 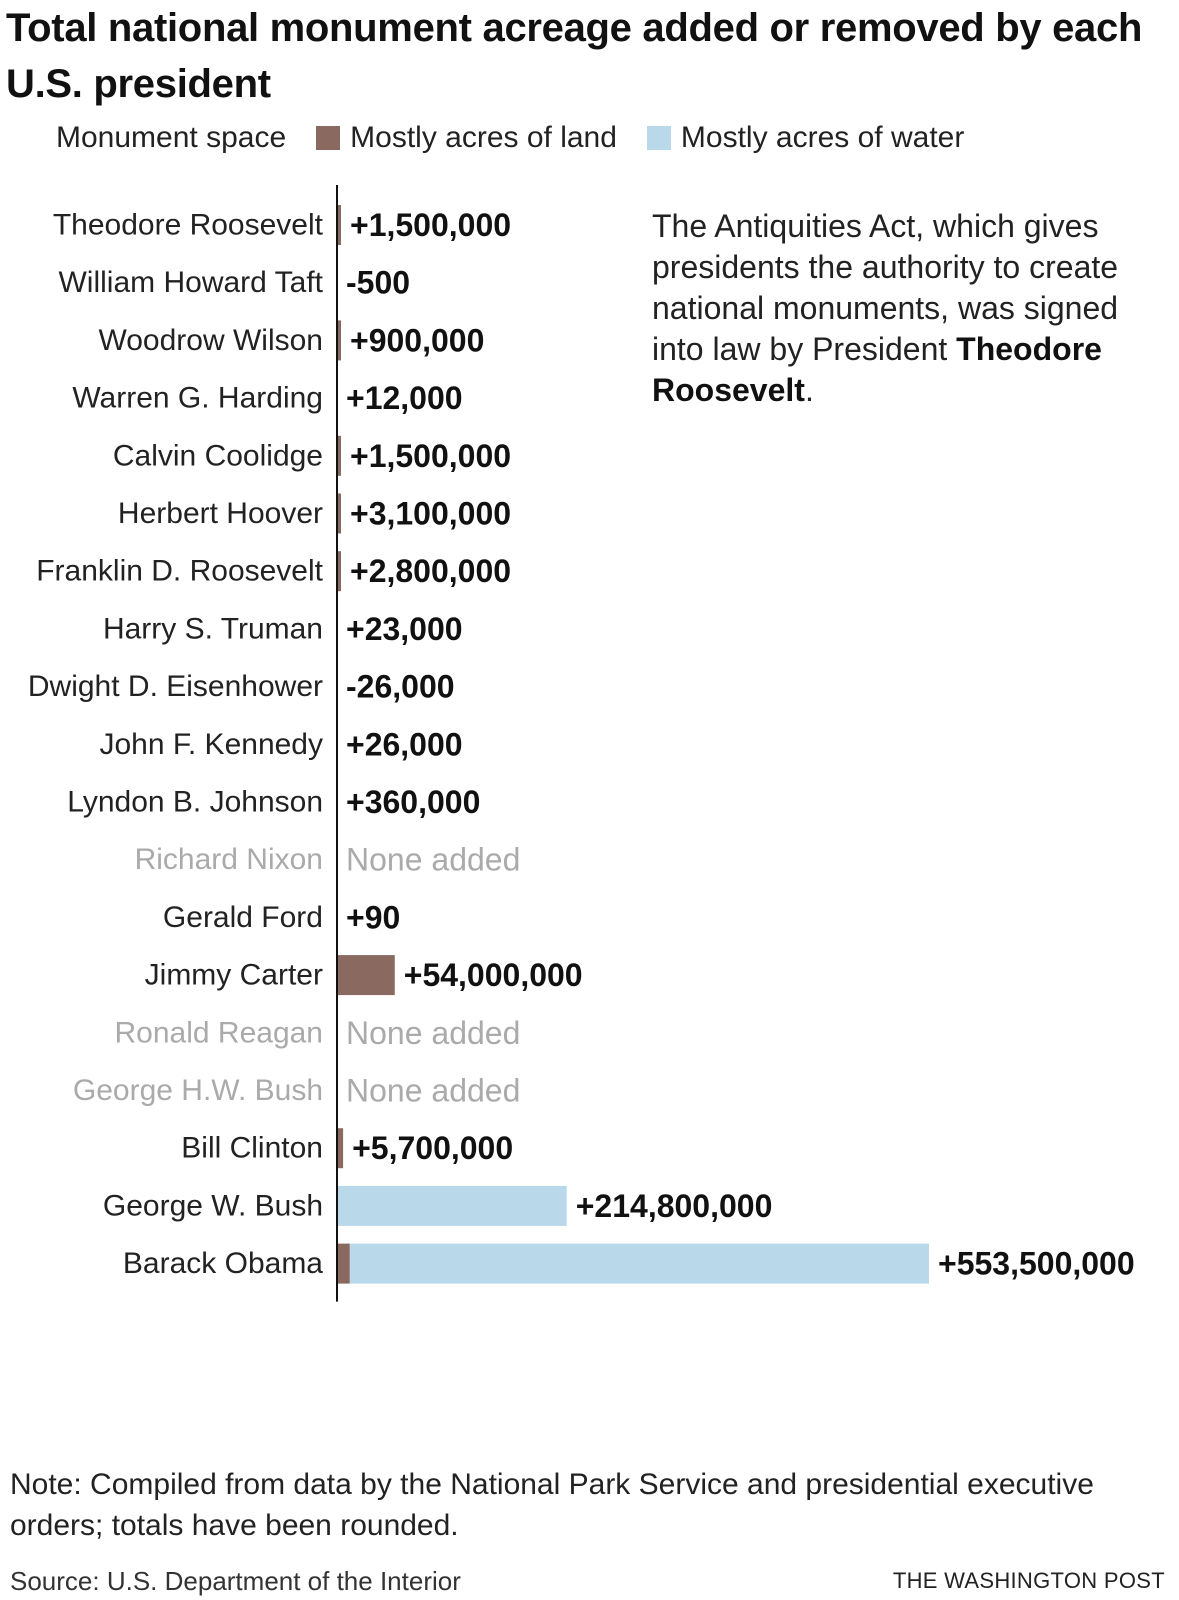 I want to click on annotation-bold: Theodore Roosevelt, so click(x=877, y=369).